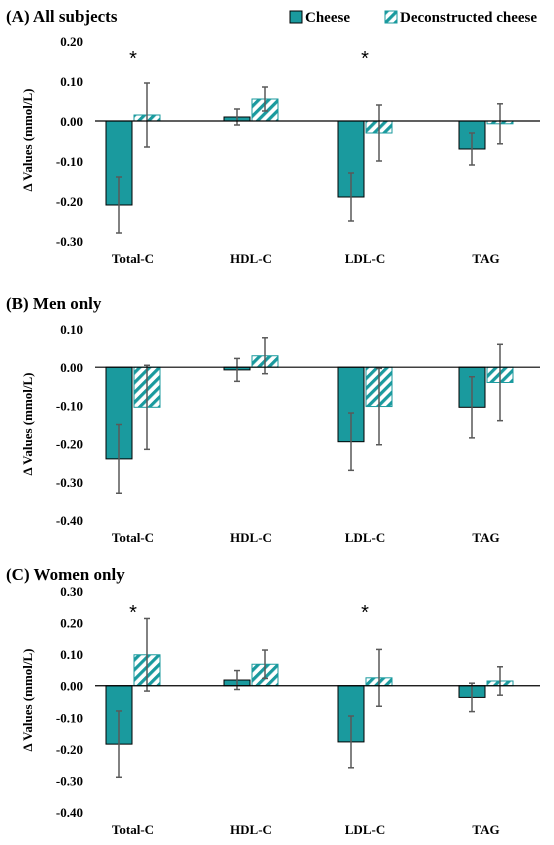  I want to click on panel-title: (A) All subjects, so click(62, 16).